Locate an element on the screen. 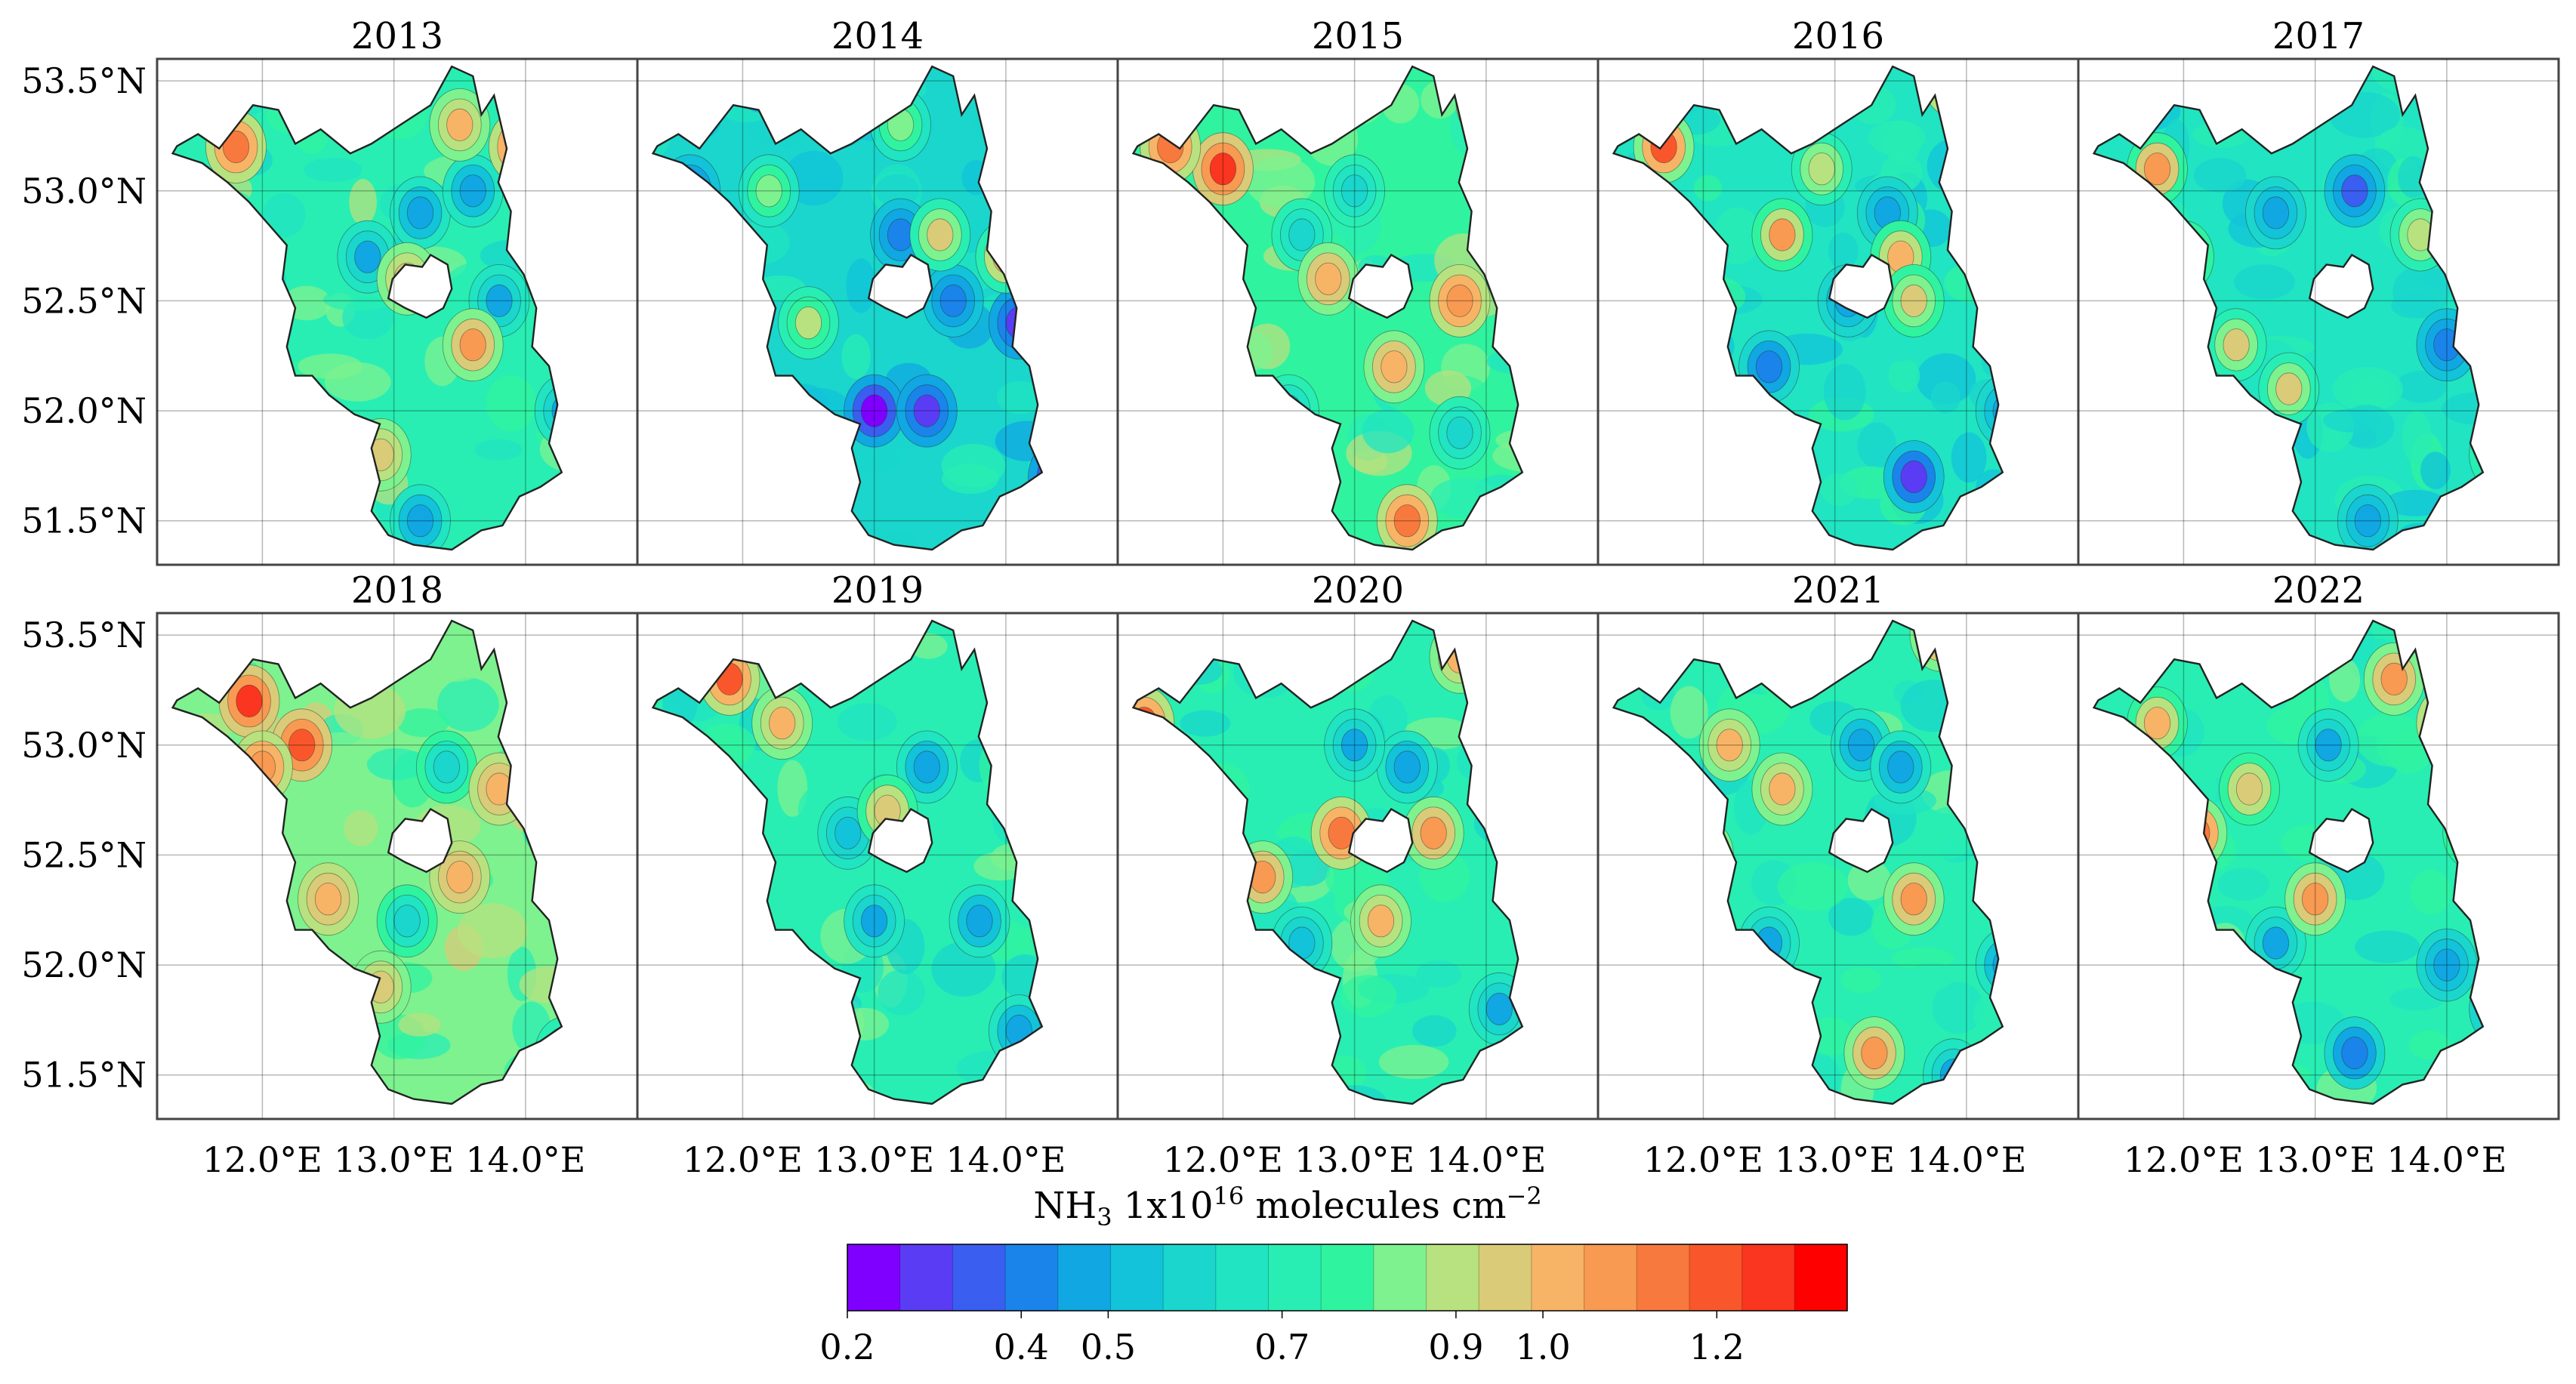 The height and width of the screenshot is (1384, 2576). lat-tick-label: 53.0°N is located at coordinates (84, 191).